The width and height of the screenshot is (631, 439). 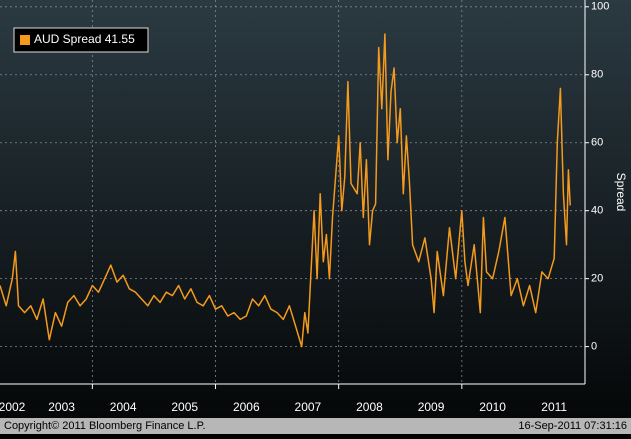 I want to click on x-tick-label: 2002, so click(x=13, y=407).